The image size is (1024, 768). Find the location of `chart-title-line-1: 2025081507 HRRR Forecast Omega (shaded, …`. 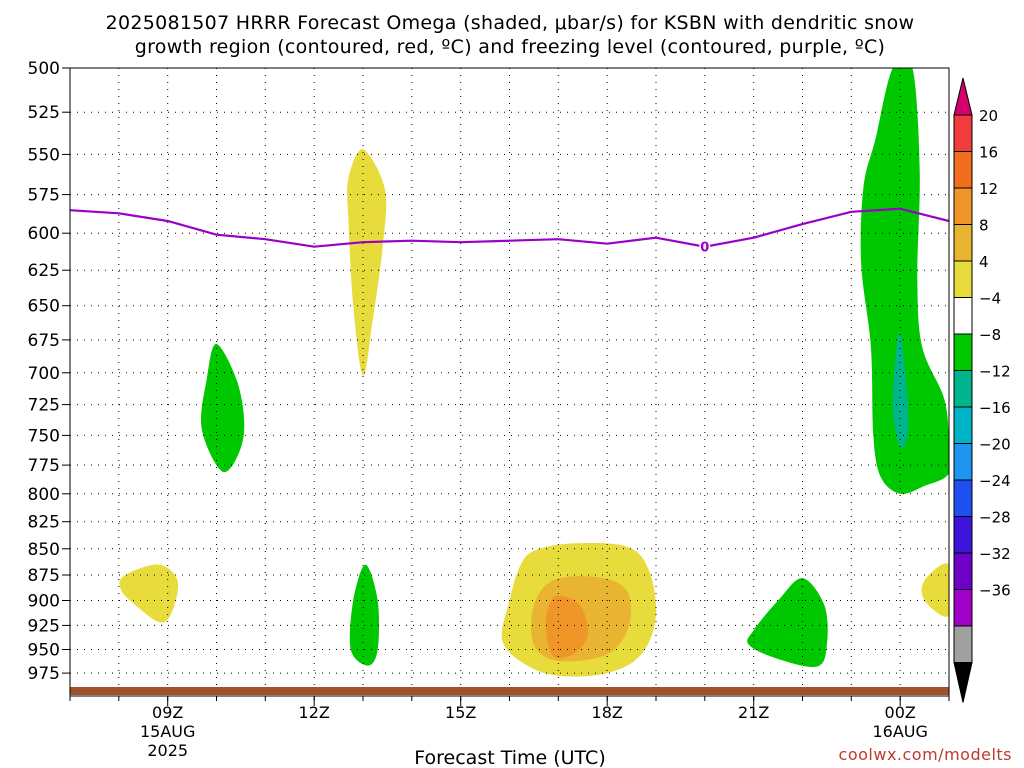

chart-title-line-1: 2025081507 HRRR Forecast Omega (shaded, … is located at coordinates (510, 23).